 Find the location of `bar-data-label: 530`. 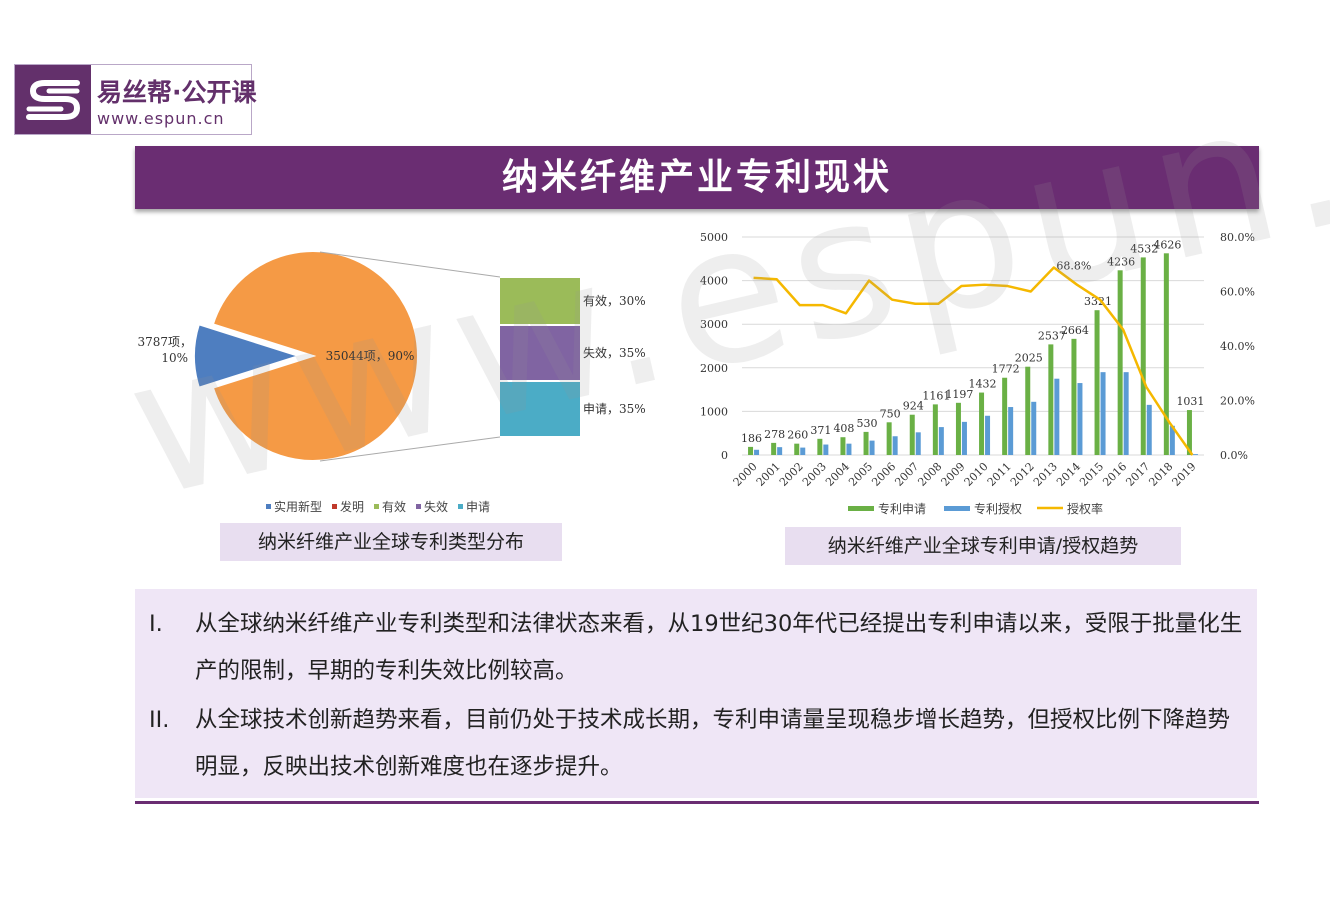

bar-data-label: 530 is located at coordinates (867, 423).